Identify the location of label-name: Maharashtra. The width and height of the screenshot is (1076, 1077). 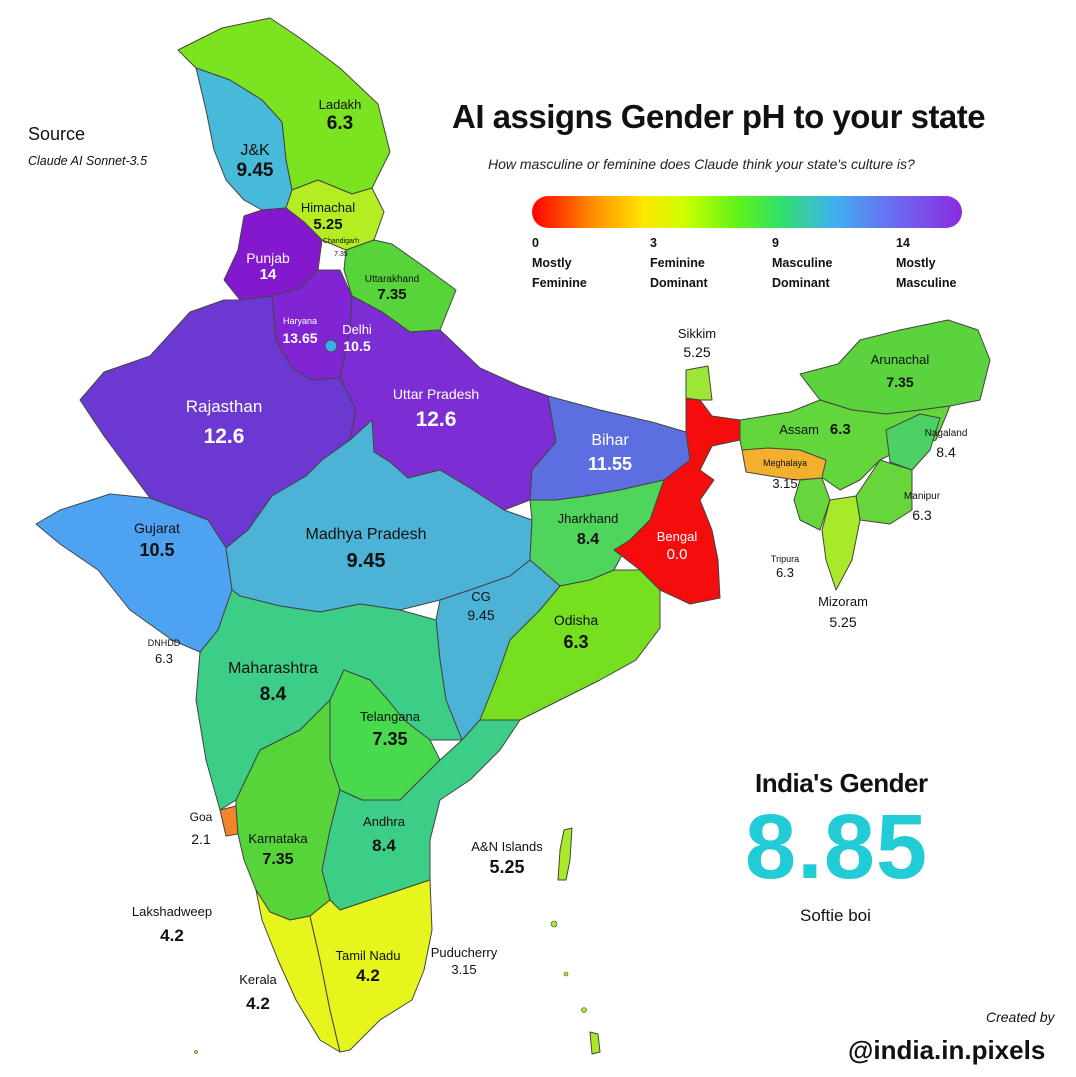
(273, 668).